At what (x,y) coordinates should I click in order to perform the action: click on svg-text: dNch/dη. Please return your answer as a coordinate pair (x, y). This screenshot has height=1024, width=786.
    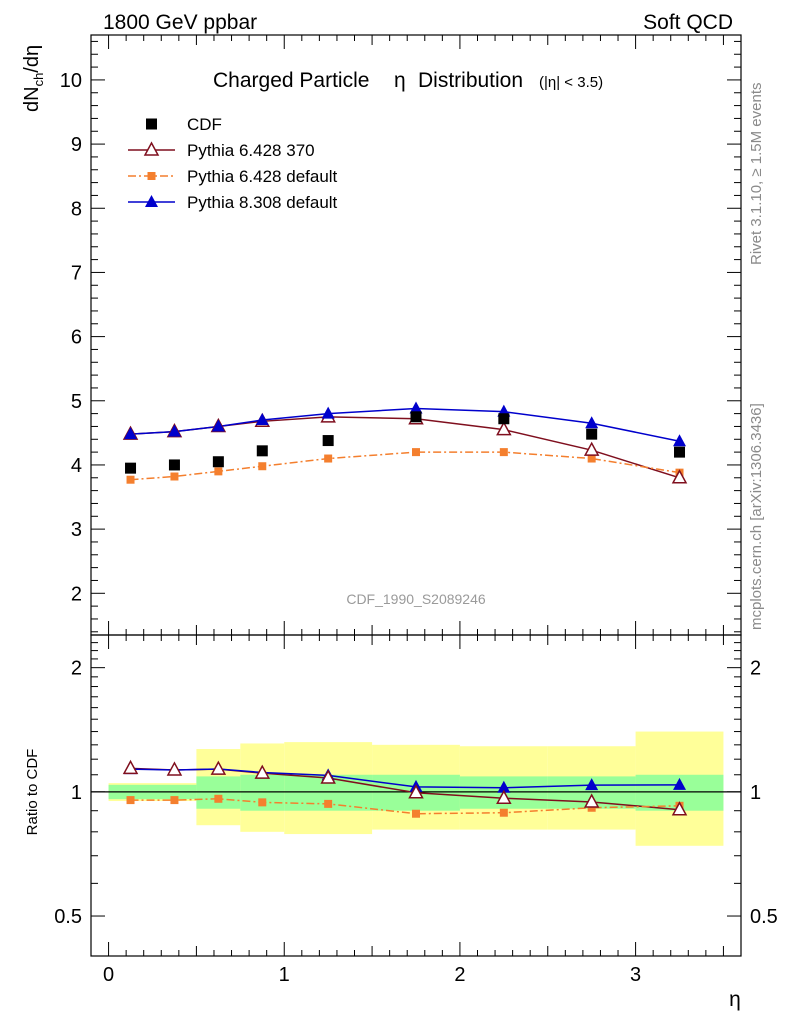
    Looking at the image, I should click on (33, 78).